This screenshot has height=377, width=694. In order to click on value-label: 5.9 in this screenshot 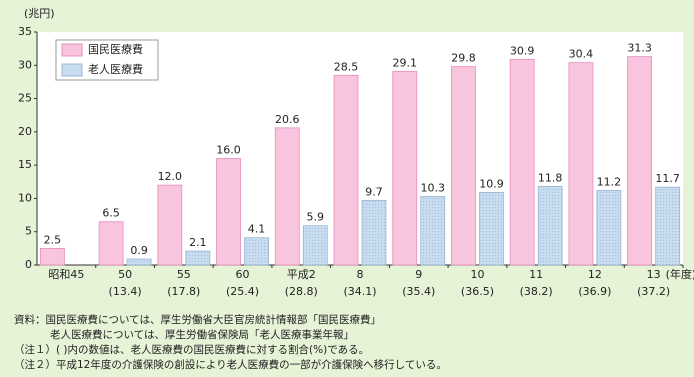, I will do `click(316, 217)`.